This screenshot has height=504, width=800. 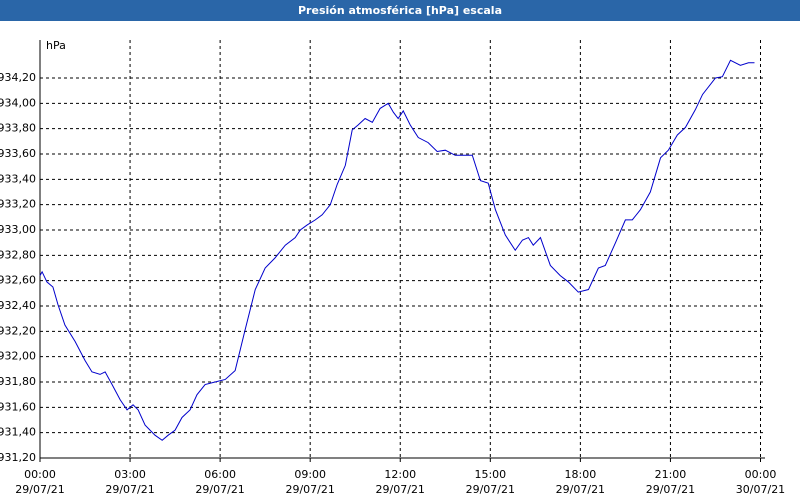 I want to click on y-tick-label: 931,40, so click(x=18, y=432).